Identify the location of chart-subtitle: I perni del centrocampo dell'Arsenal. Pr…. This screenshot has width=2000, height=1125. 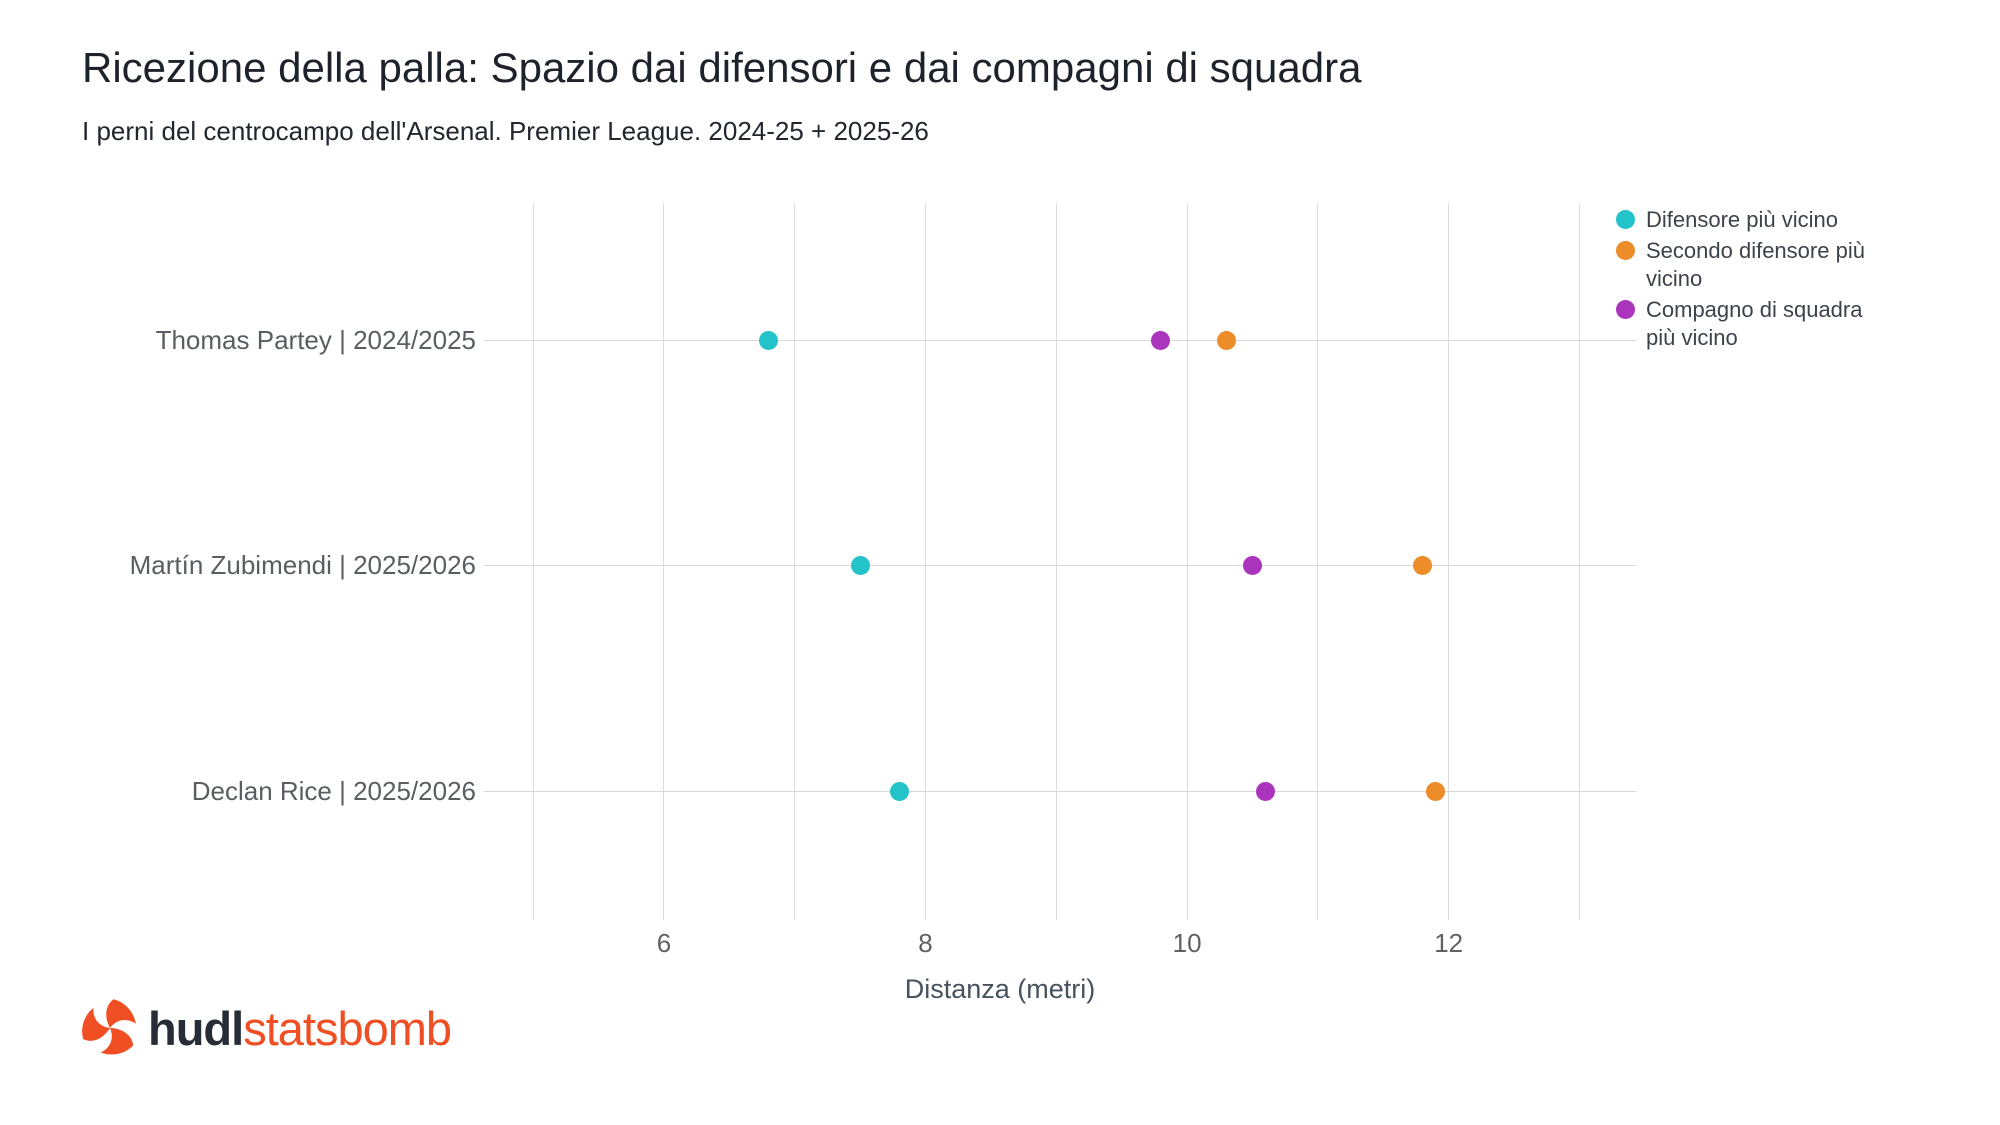
(505, 131).